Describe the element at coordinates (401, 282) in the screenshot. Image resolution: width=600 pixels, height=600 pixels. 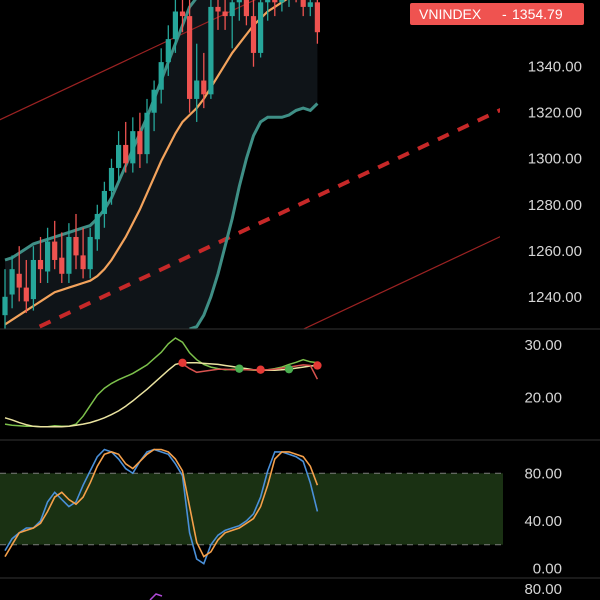
I see `channel-lower-line` at that location.